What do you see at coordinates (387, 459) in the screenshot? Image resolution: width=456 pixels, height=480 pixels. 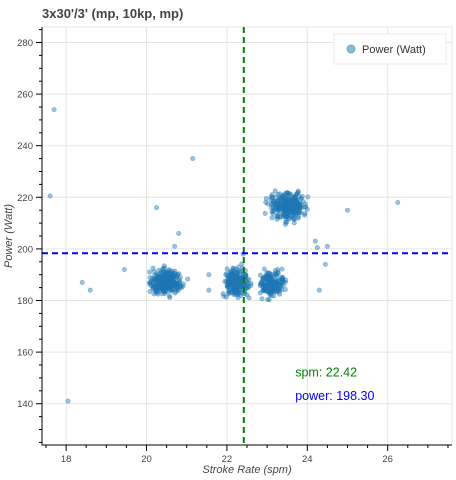 I see `x-tick-label: 26` at bounding box center [387, 459].